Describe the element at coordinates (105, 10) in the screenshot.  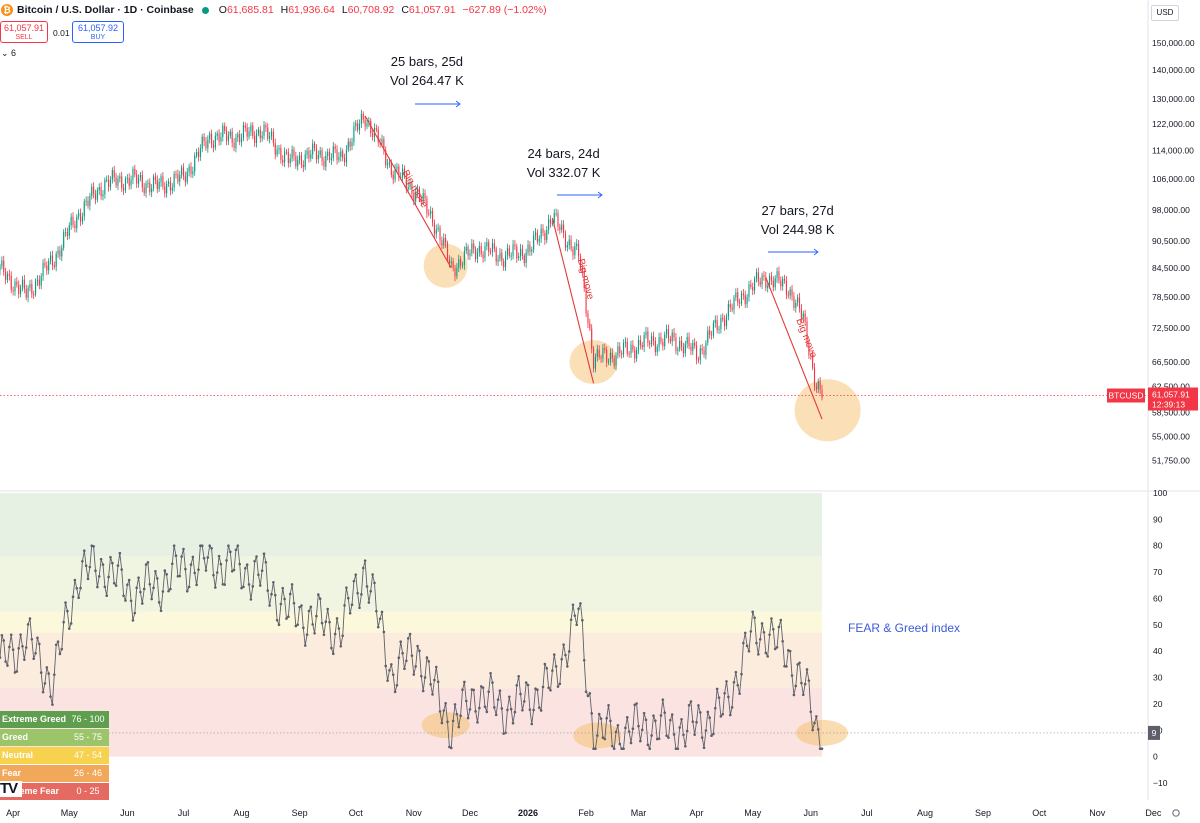
I see `symbol-title: Bitcoin / U.S. Dollar · 1D · Coinbase` at that location.